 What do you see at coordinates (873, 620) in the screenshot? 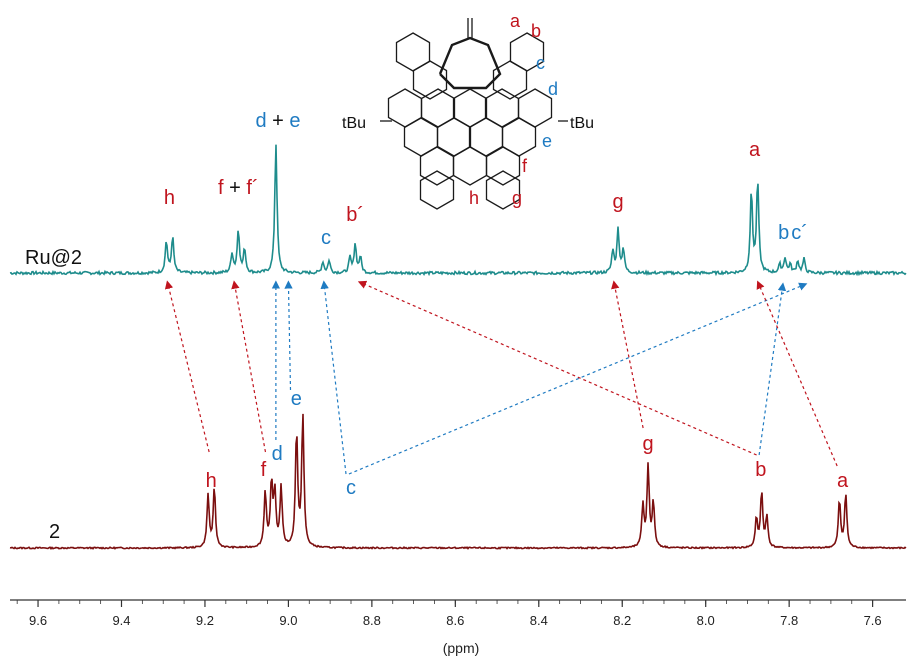
I see `x-tick-label: 7.6` at bounding box center [873, 620].